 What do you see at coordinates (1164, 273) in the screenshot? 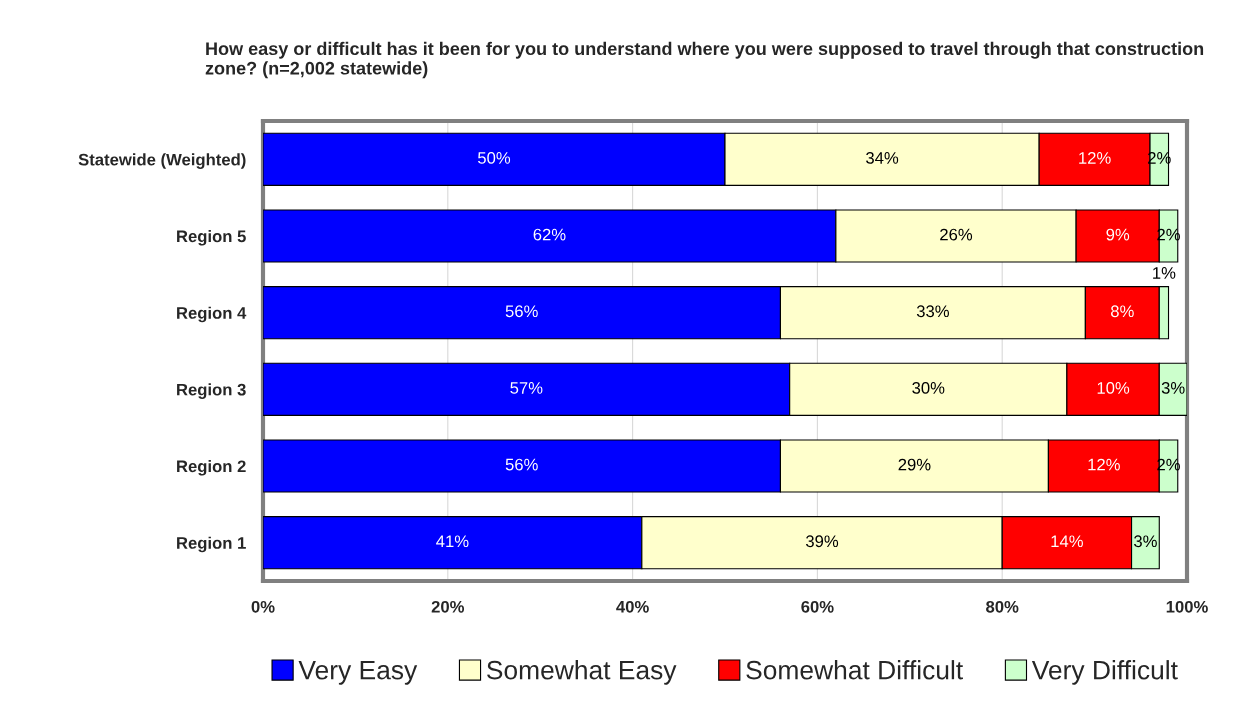
I see `data-label: 1%` at bounding box center [1164, 273].